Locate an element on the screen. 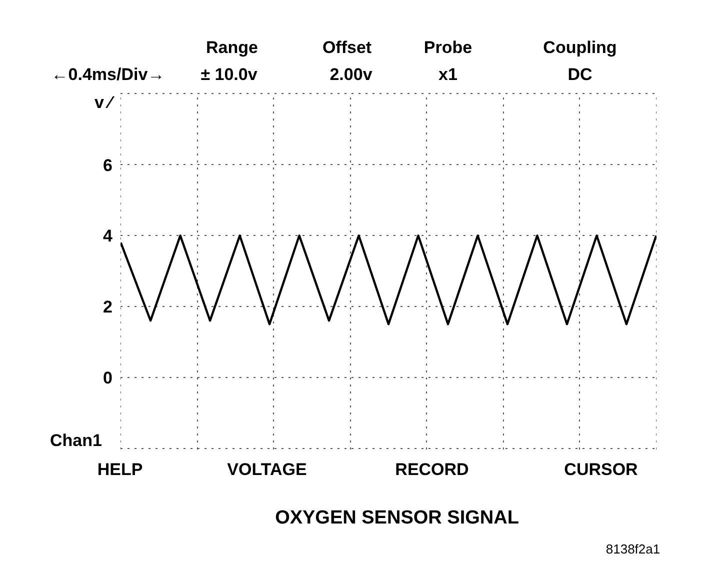  text: OXYGEN SENSOR SIGNAL is located at coordinates (397, 518).